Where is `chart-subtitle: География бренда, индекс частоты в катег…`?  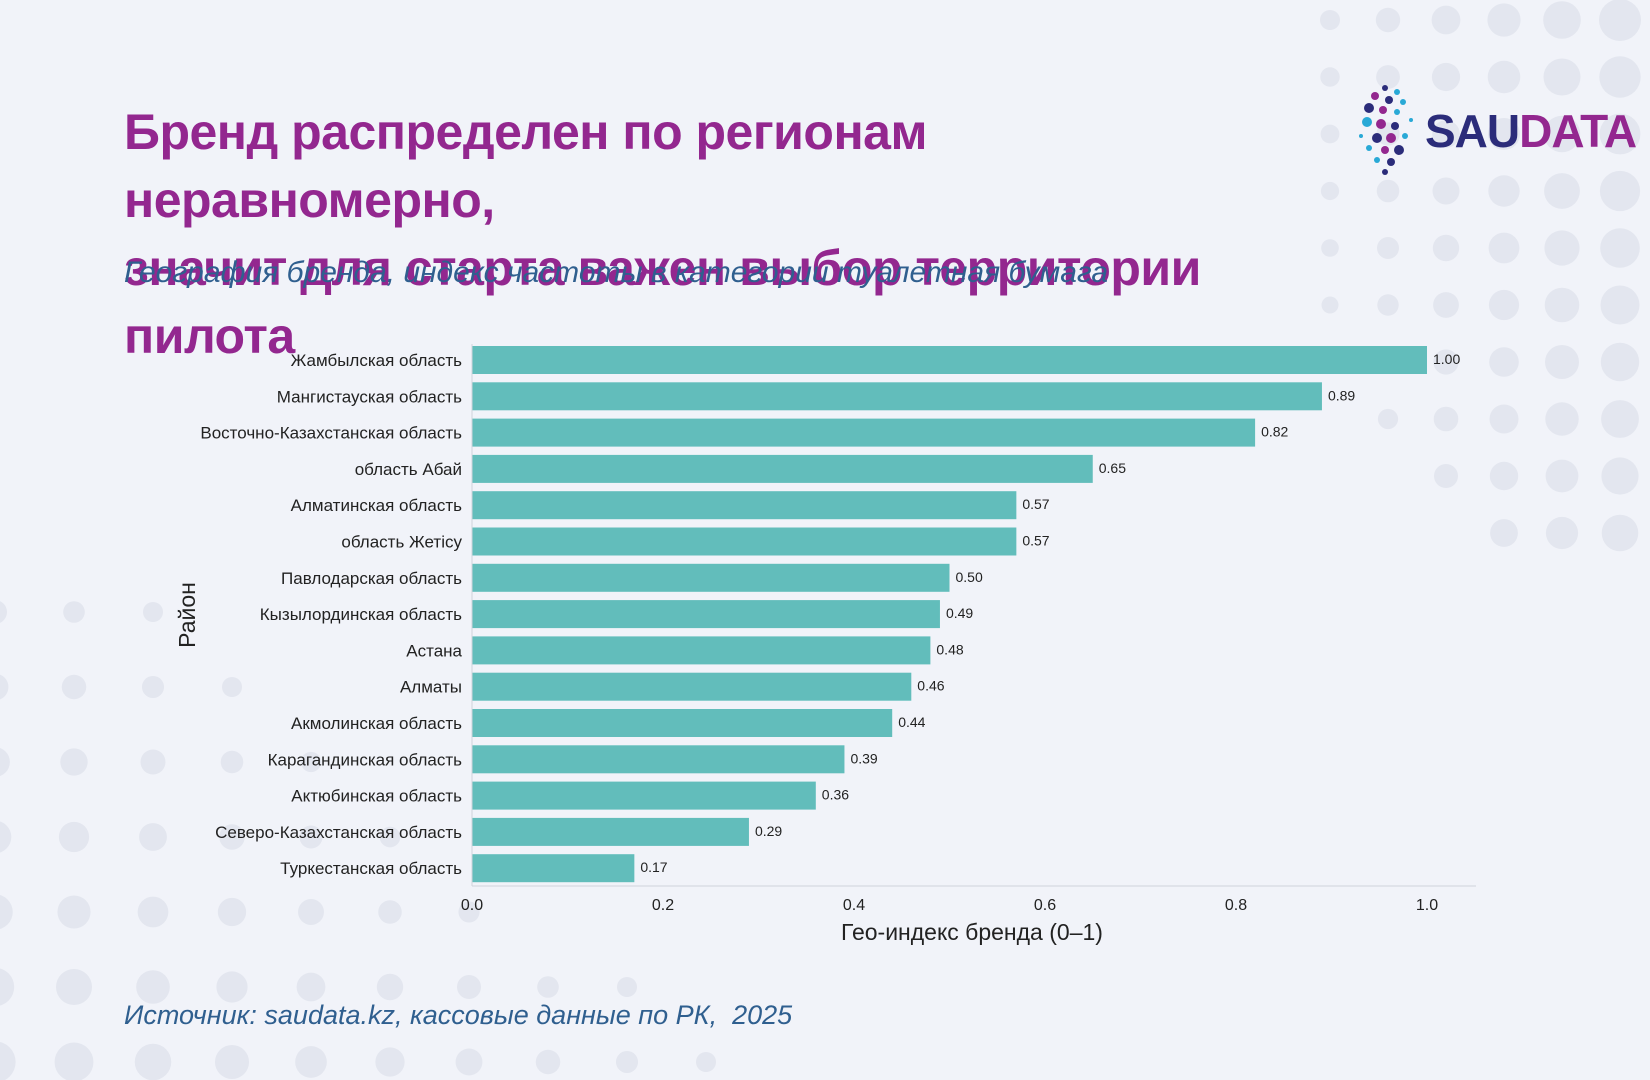 chart-subtitle: География бренда, индекс частоты в катег… is located at coordinates (616, 272).